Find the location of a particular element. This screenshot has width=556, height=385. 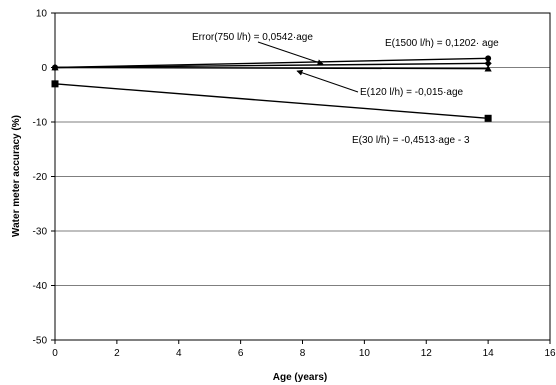

annotation-arrows is located at coordinates (308, 67).